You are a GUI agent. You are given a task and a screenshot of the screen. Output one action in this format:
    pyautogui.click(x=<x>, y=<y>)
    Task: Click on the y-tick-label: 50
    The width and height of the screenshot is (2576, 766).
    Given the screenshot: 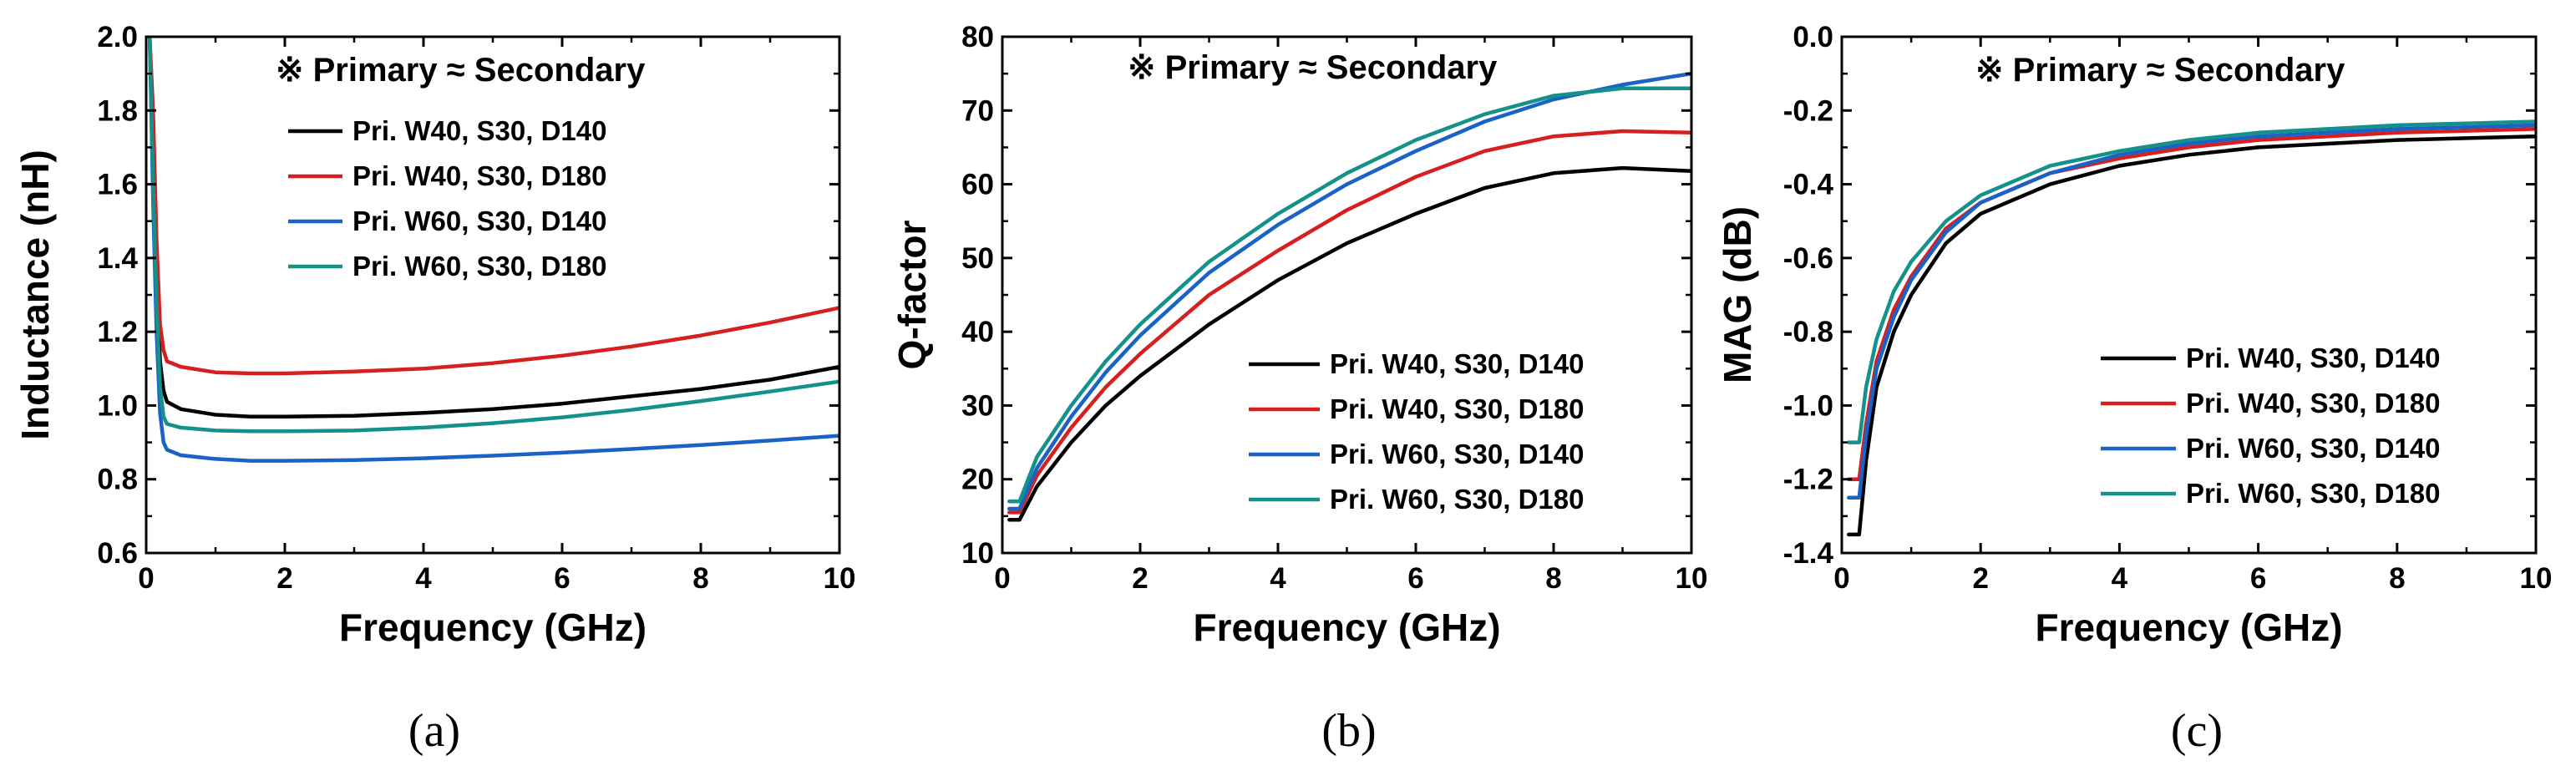 What is the action you would take?
    pyautogui.click(x=977, y=258)
    